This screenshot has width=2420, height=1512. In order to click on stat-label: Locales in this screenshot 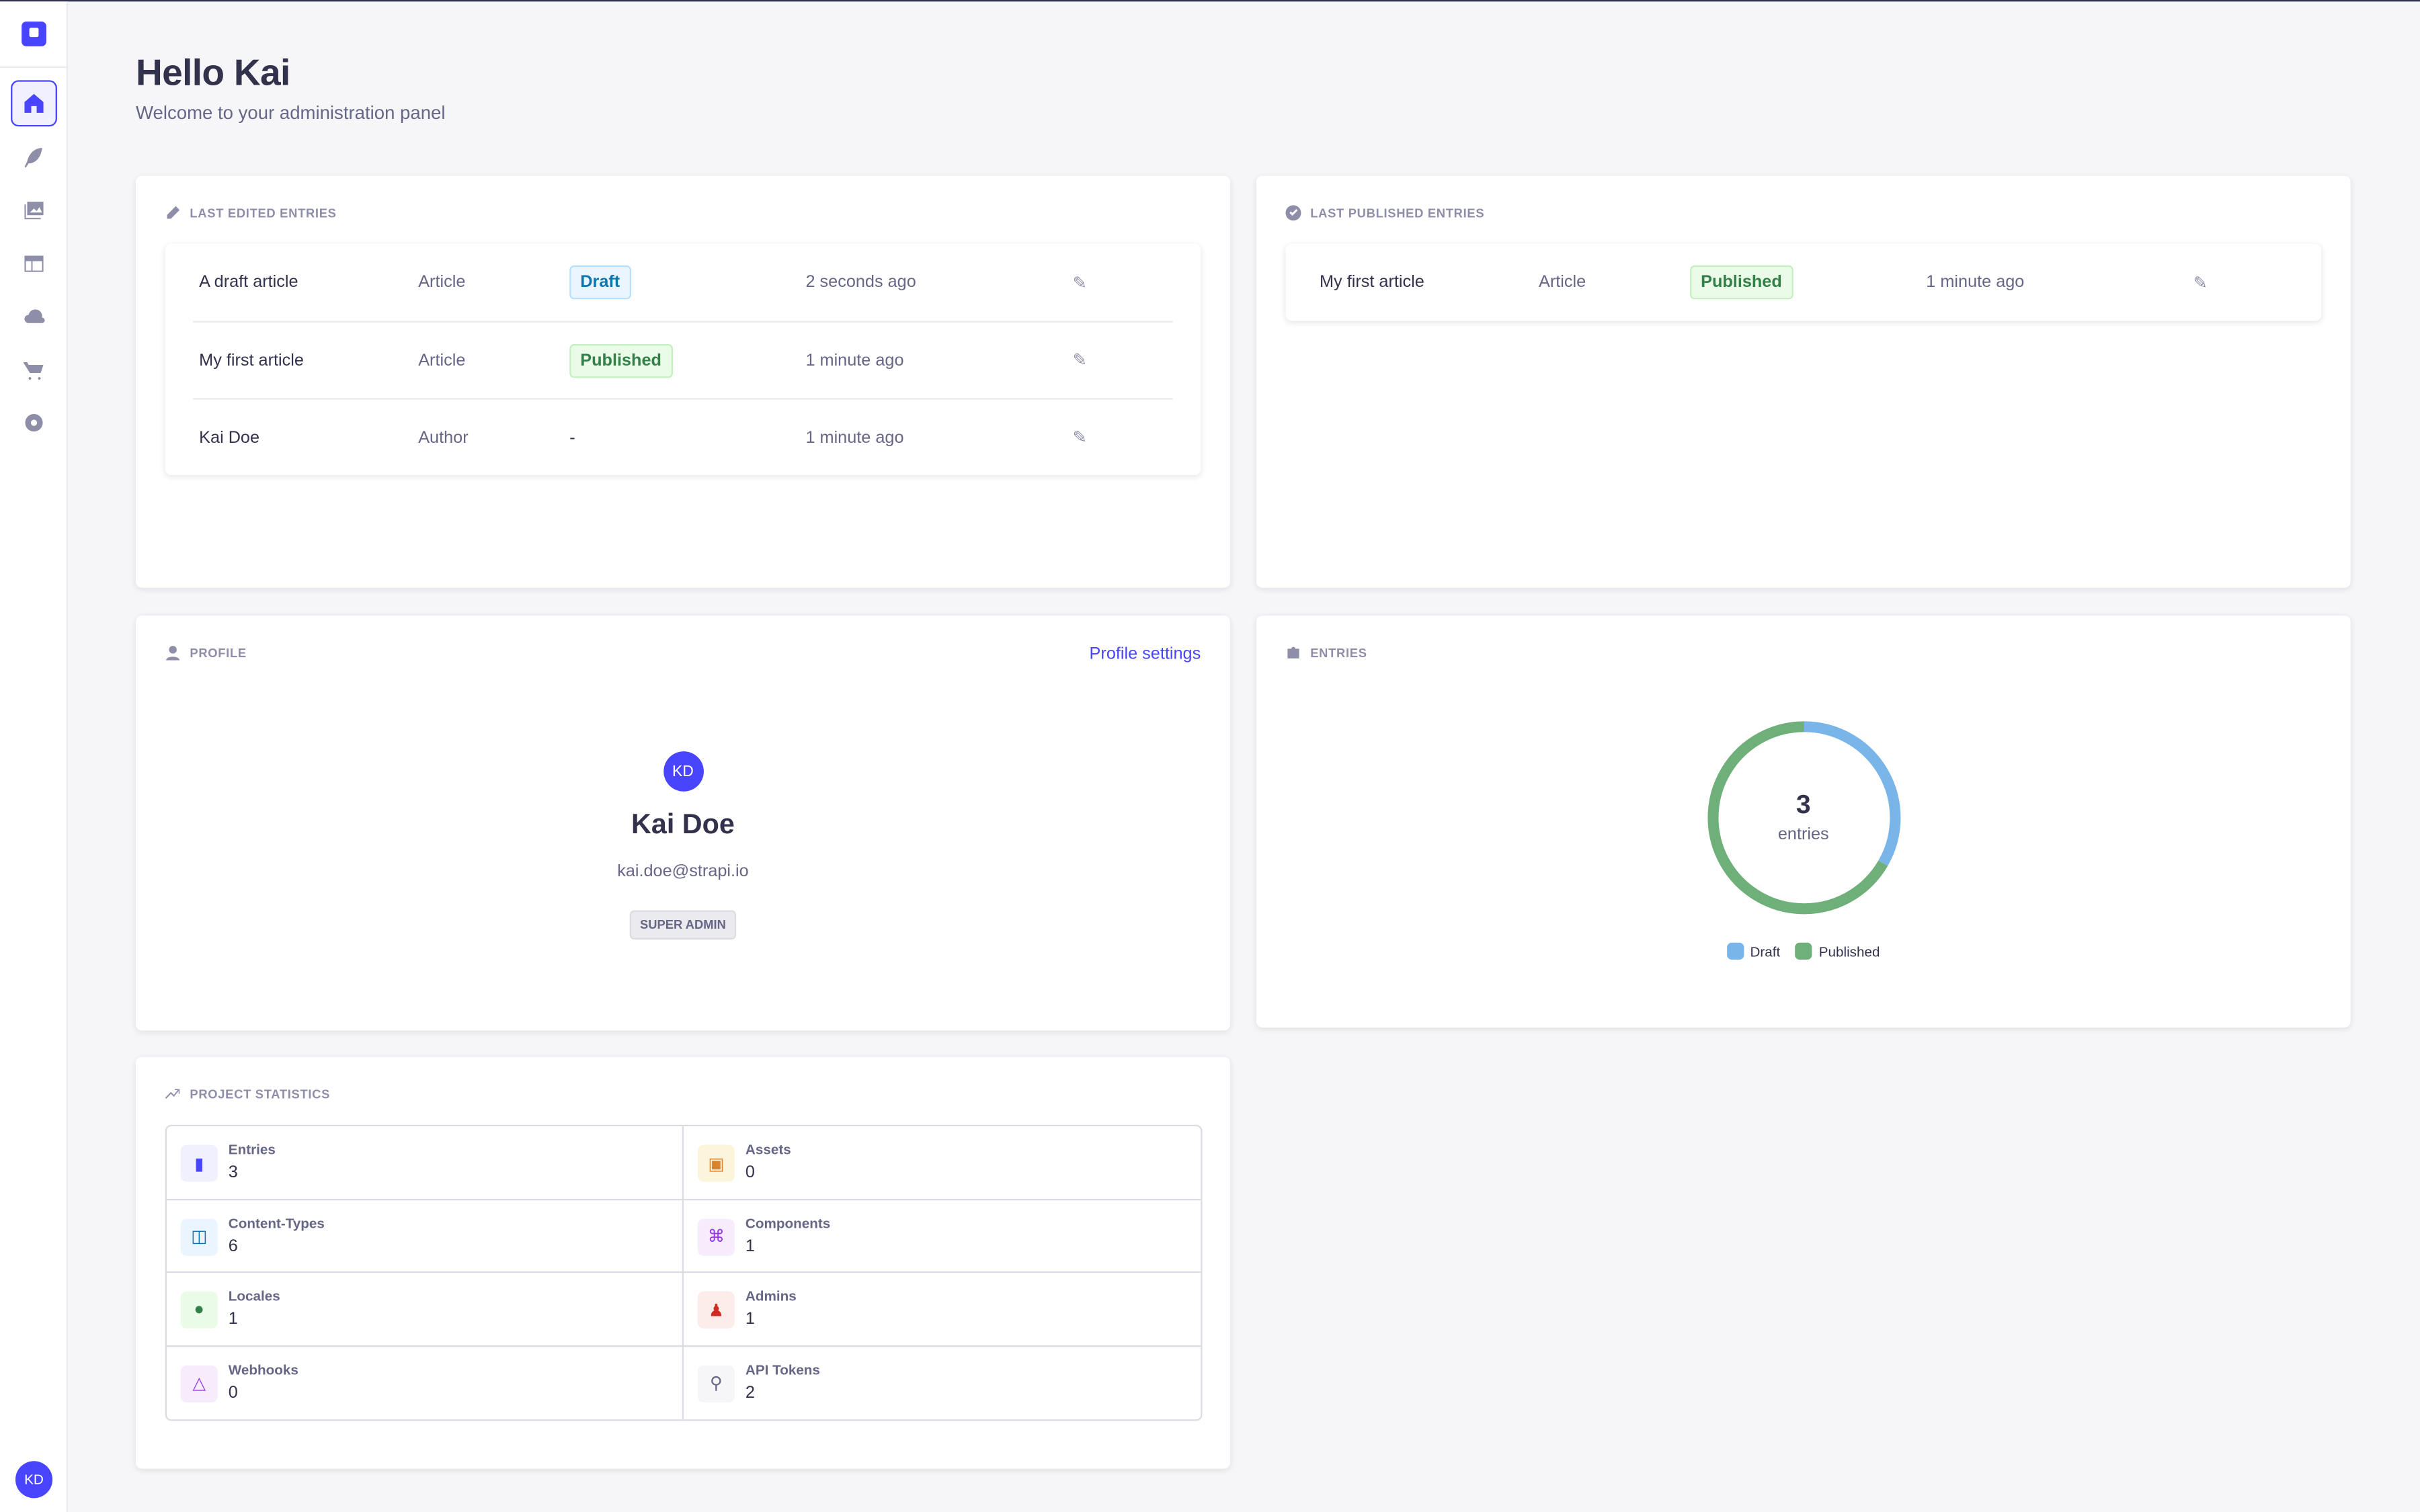, I will do `click(254, 1296)`.